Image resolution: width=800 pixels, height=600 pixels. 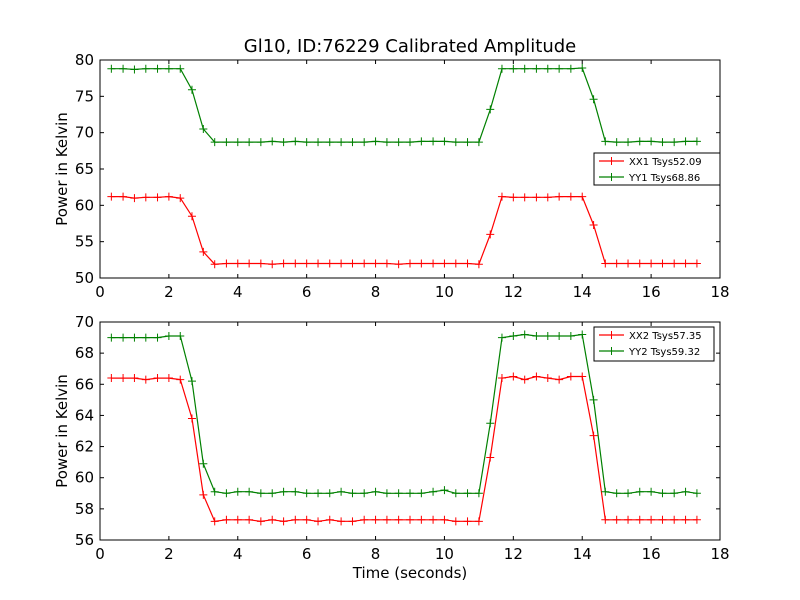 What do you see at coordinates (238, 554) in the screenshot?
I see `x-tick-label: 4` at bounding box center [238, 554].